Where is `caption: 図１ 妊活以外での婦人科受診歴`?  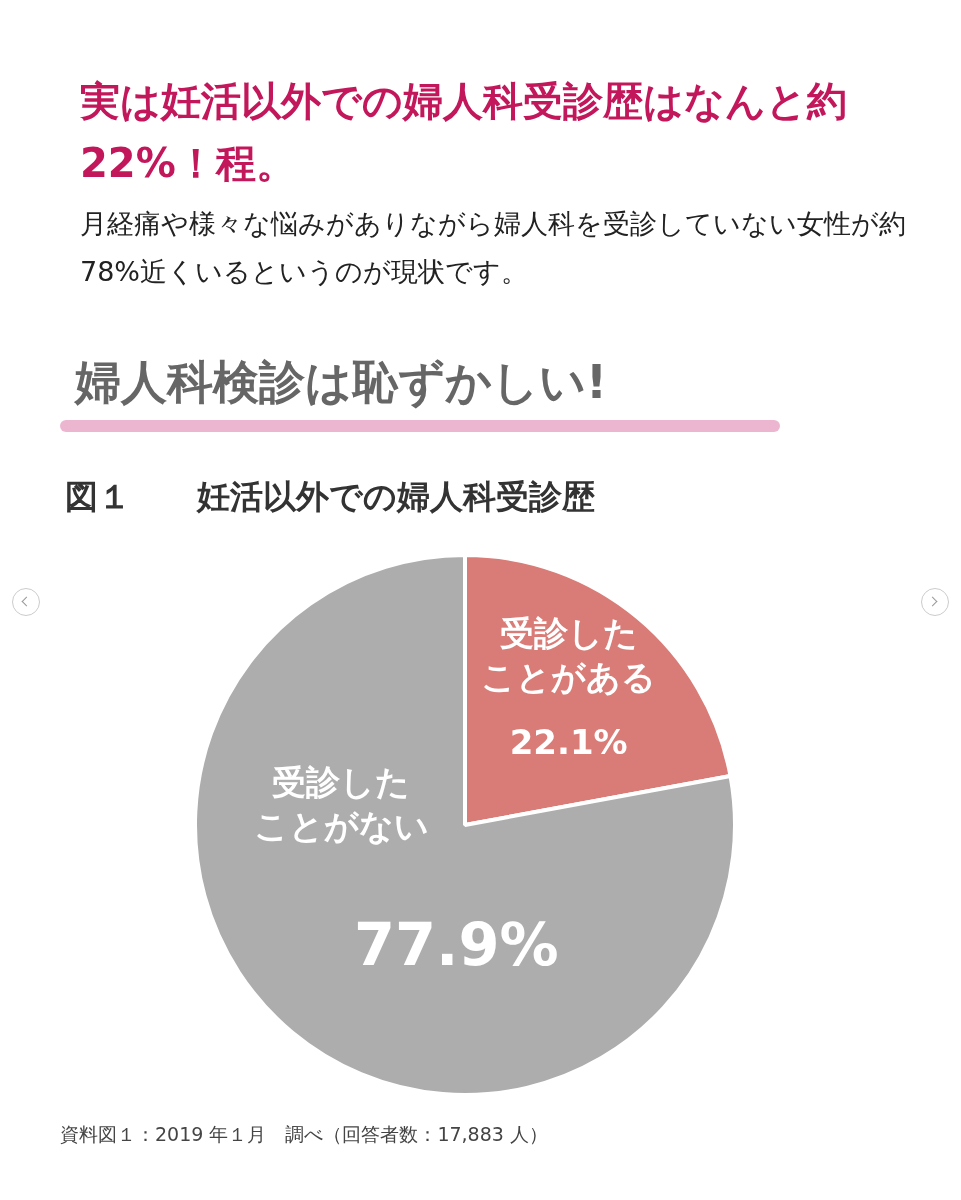 caption: 図１ 妊活以外での婦人科受診歴 is located at coordinates (330, 497).